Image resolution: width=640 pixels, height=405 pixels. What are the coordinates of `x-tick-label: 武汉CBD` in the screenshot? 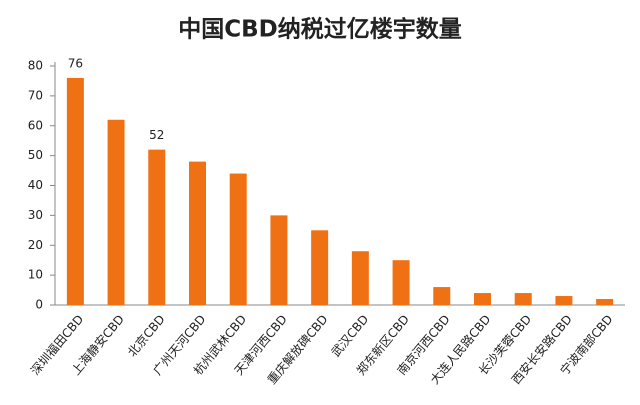 It's located at (350, 335).